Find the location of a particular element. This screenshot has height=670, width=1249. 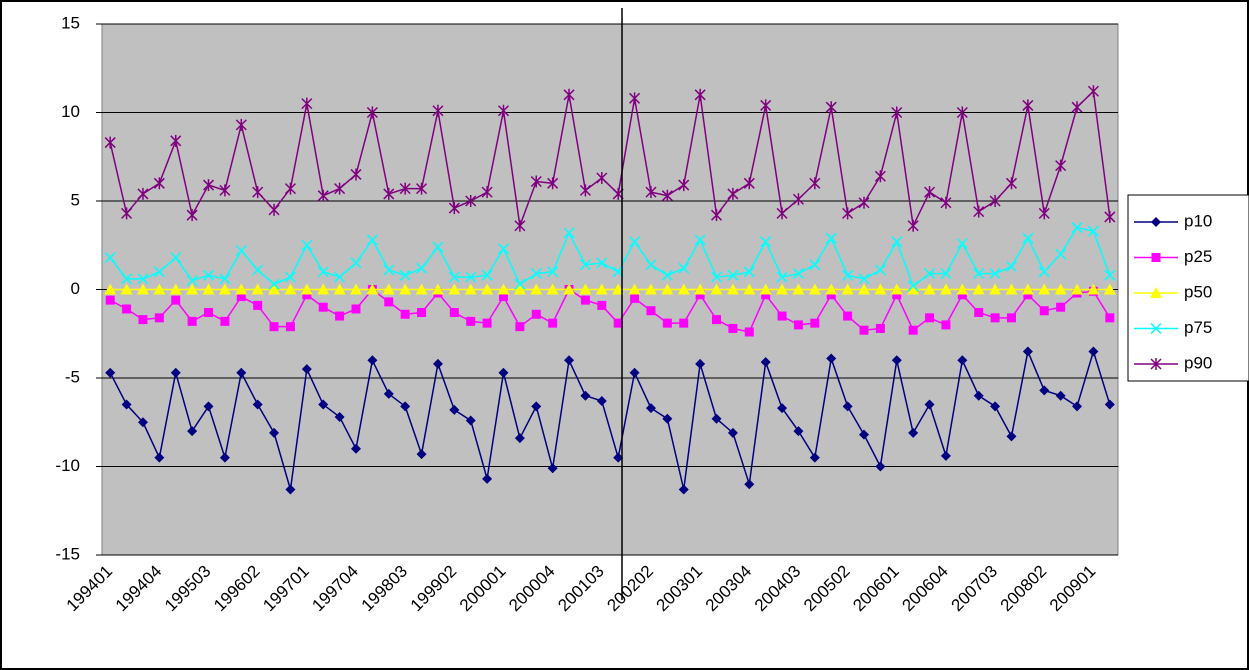

series-line is located at coordinates (610, 257).